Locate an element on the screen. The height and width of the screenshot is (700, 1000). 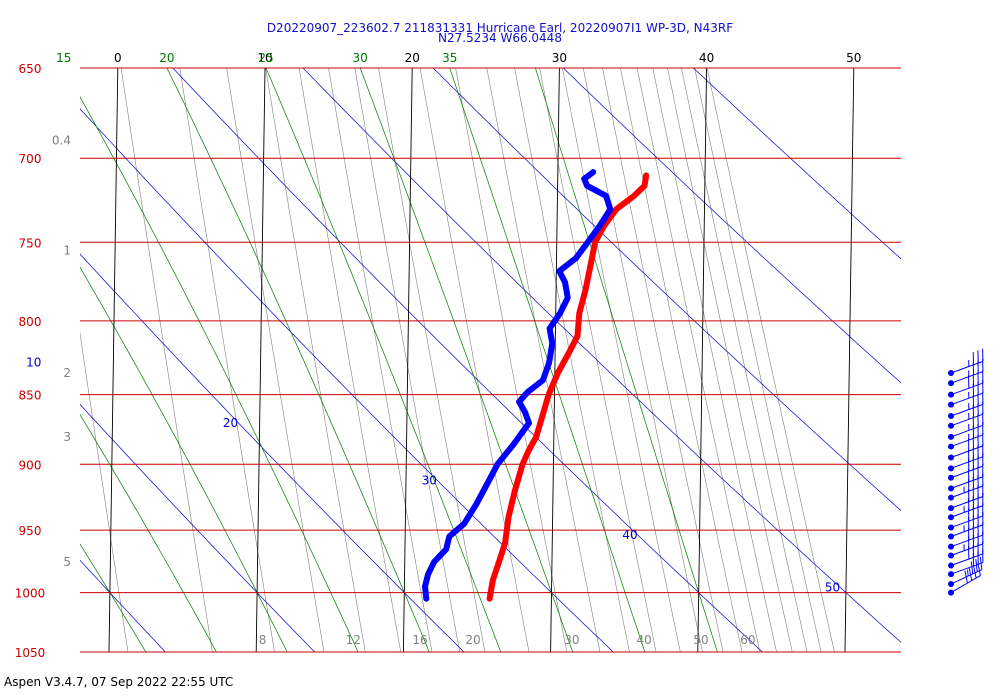
temperature-trace is located at coordinates (568, 387).